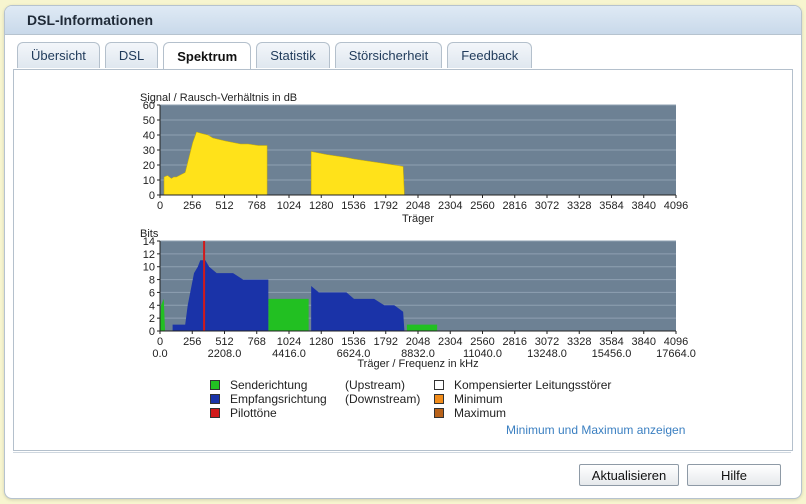 The image size is (806, 504). What do you see at coordinates (192, 342) in the screenshot?
I see `bits-xtick-label: 256` at bounding box center [192, 342].